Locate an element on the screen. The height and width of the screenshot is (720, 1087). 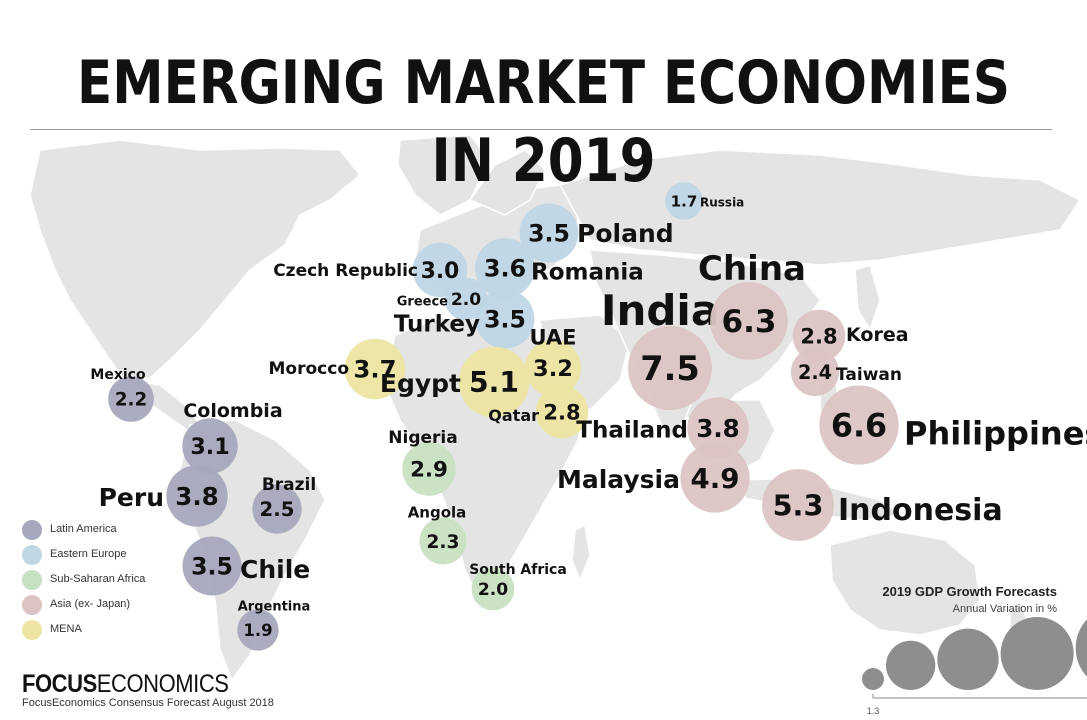
country-bubble-korea: 2.8 Korea is located at coordinates (850, 336).